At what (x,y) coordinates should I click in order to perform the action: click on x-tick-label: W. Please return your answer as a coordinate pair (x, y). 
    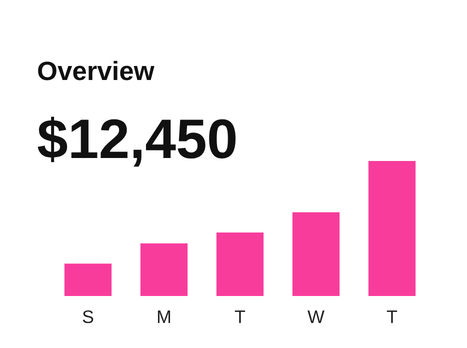
    Looking at the image, I should click on (316, 316).